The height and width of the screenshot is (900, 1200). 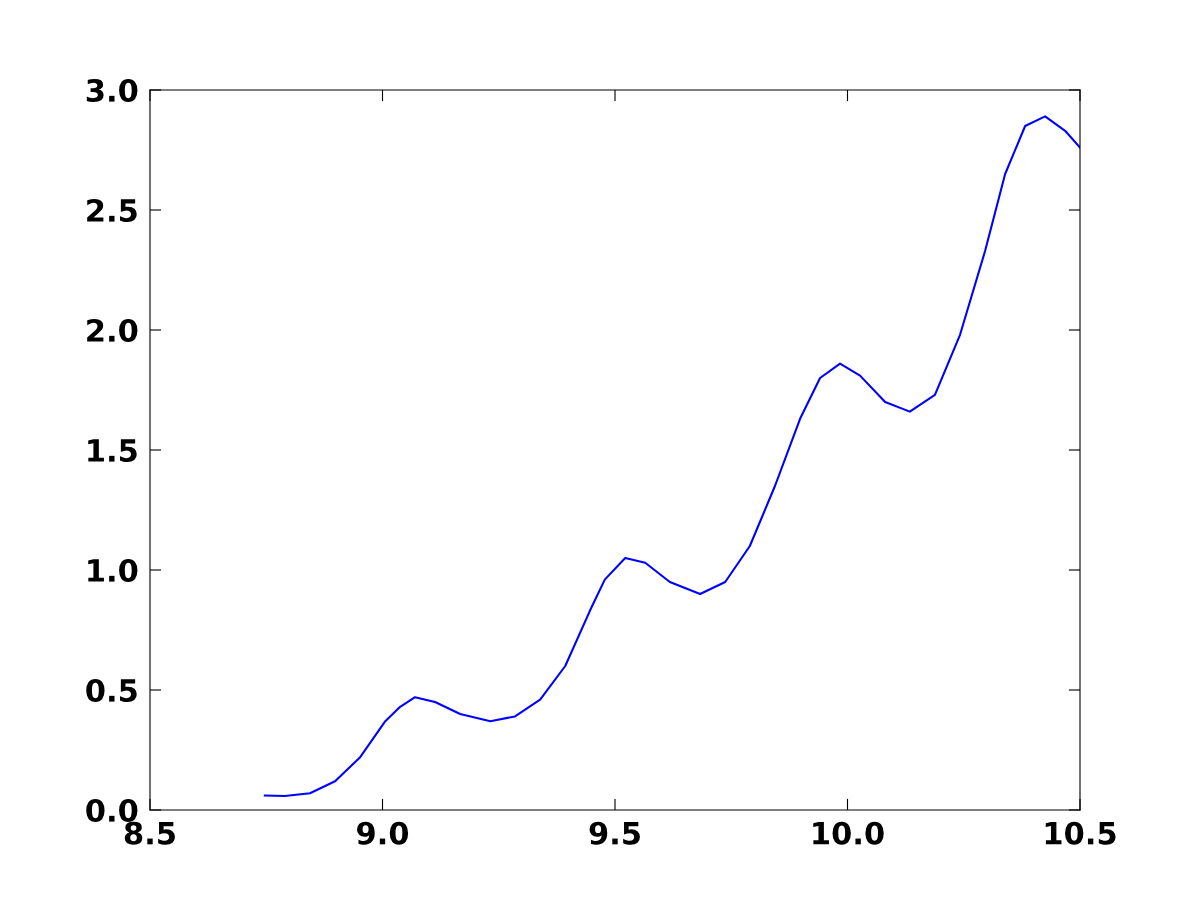 What do you see at coordinates (149, 833) in the screenshot?
I see `x-tick-label: 8.5` at bounding box center [149, 833].